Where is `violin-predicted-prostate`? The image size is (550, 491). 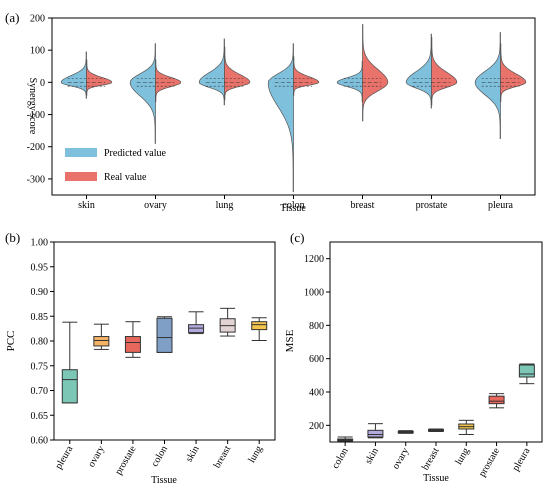
violin-predicted-prostate is located at coordinates (418, 71).